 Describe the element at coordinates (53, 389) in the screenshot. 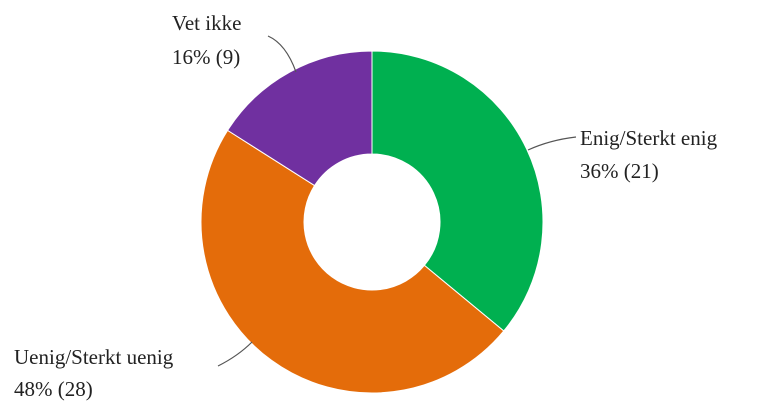

I see `slice-value-uenig: 48% (28)` at that location.